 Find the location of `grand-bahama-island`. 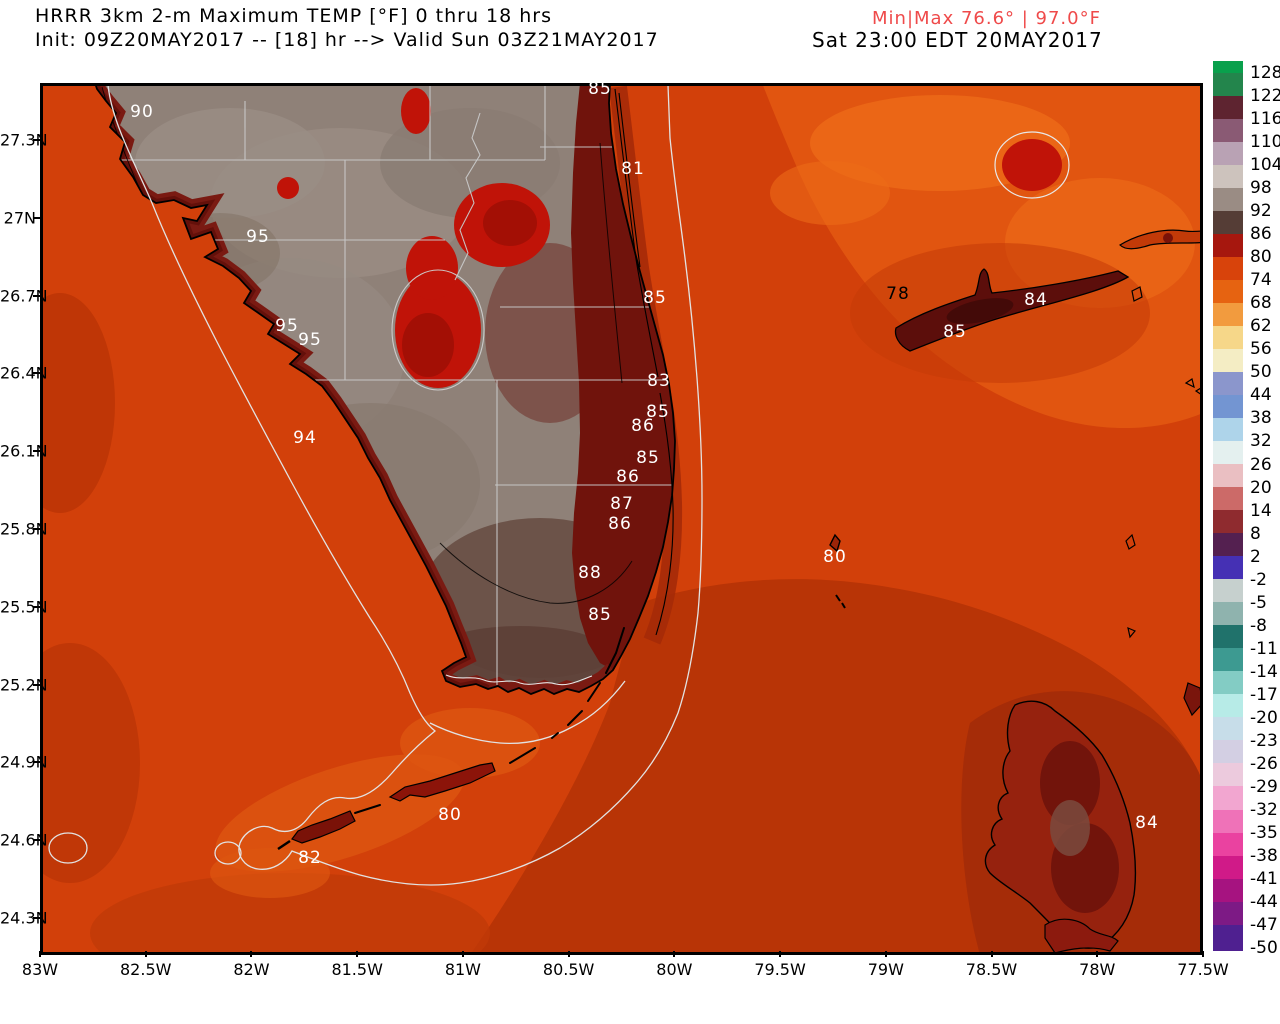

grand-bahama-island is located at coordinates (1012, 310).